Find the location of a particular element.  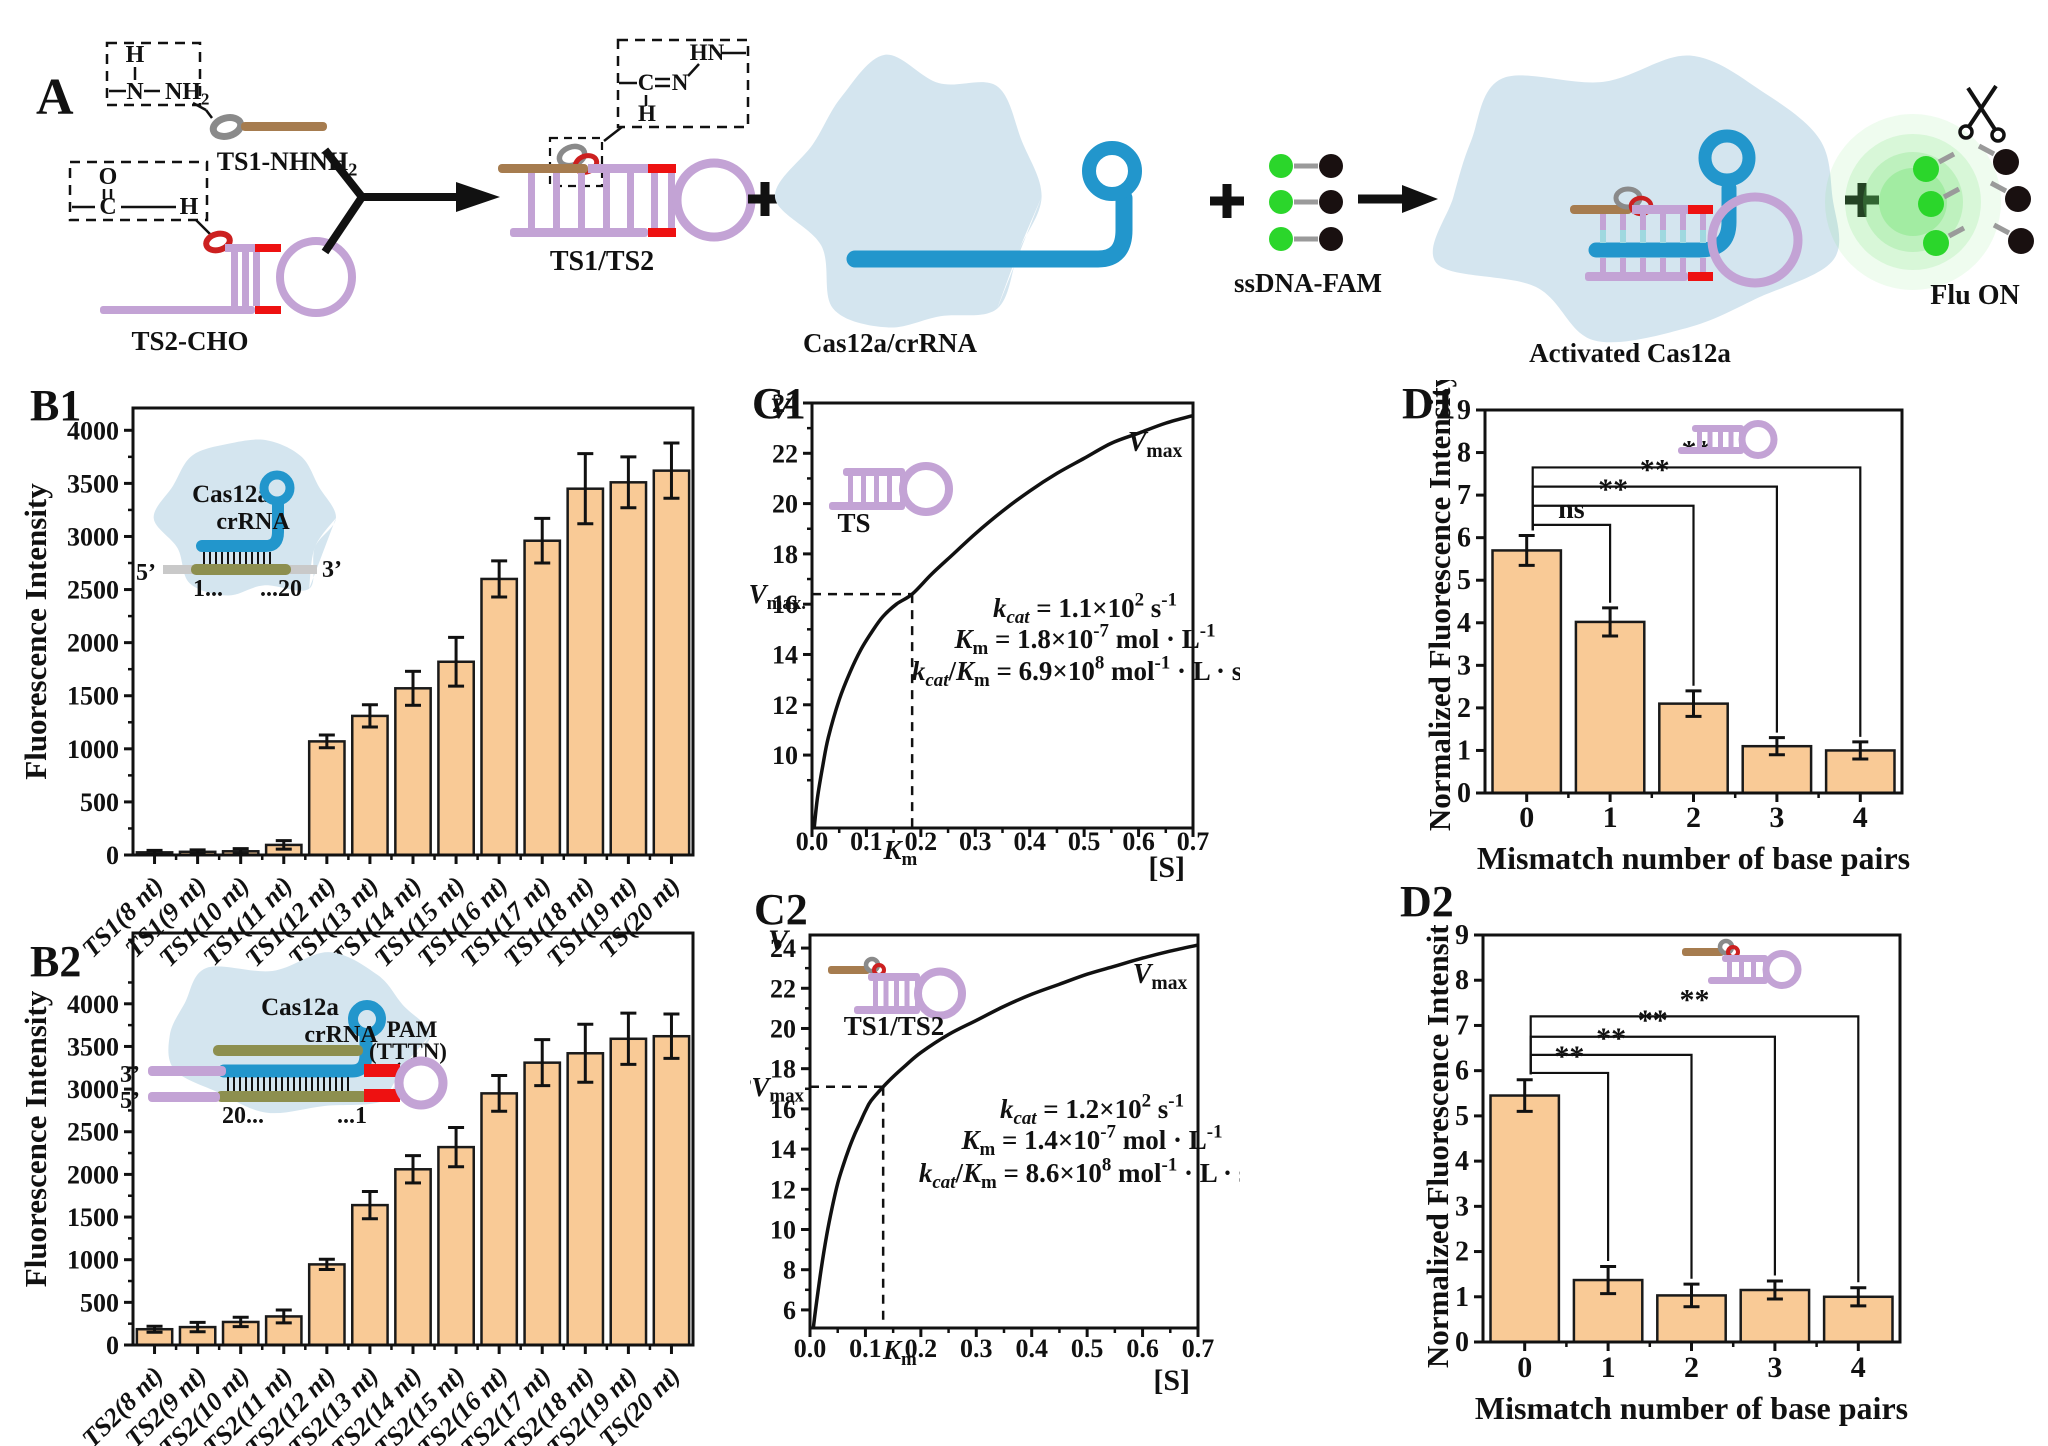

y-tick-label: 18 is located at coordinates (785, 554).